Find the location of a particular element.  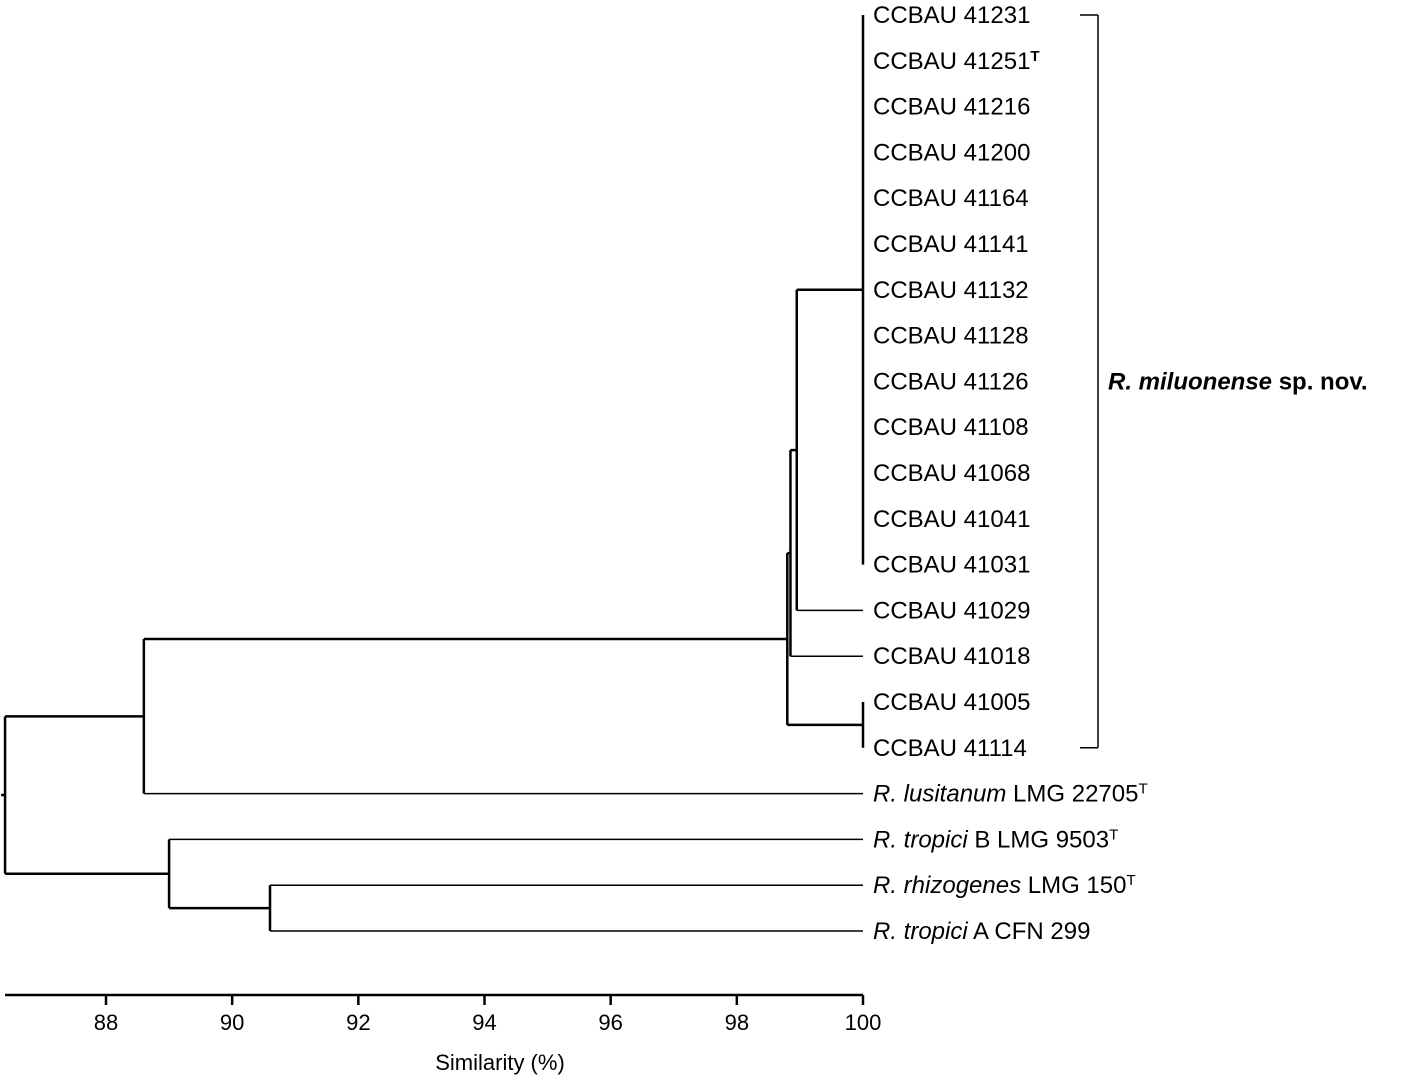

leaf-label: CCBAU 41132 is located at coordinates (951, 290).